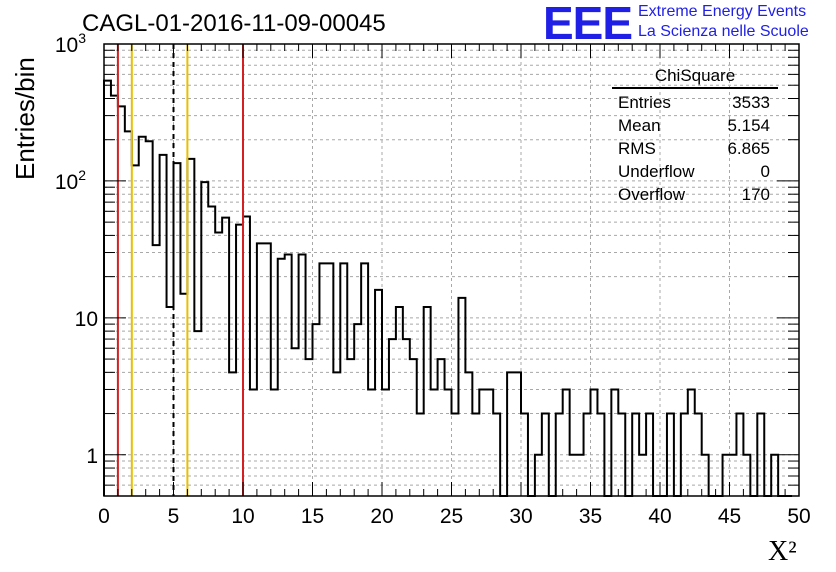 This screenshot has width=836, height=572. I want to click on stats-row-rms: RMS 6.865, so click(694, 148).